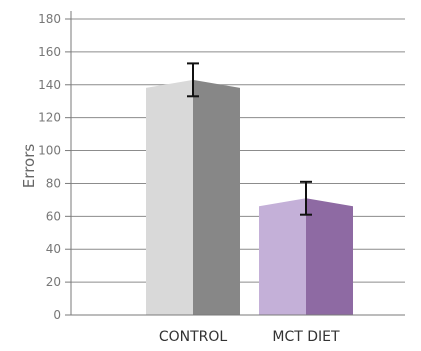 The width and height of the screenshot is (421, 351). Describe the element at coordinates (193, 337) in the screenshot. I see `x-category-label: CONTROL` at that location.